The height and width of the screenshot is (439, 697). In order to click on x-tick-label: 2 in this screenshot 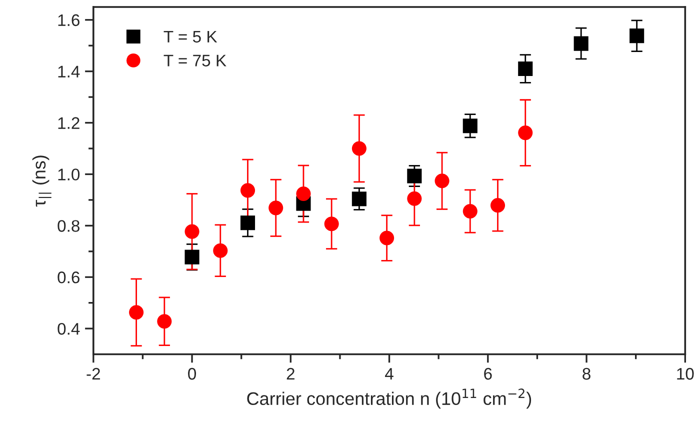, I will do `click(290, 374)`.